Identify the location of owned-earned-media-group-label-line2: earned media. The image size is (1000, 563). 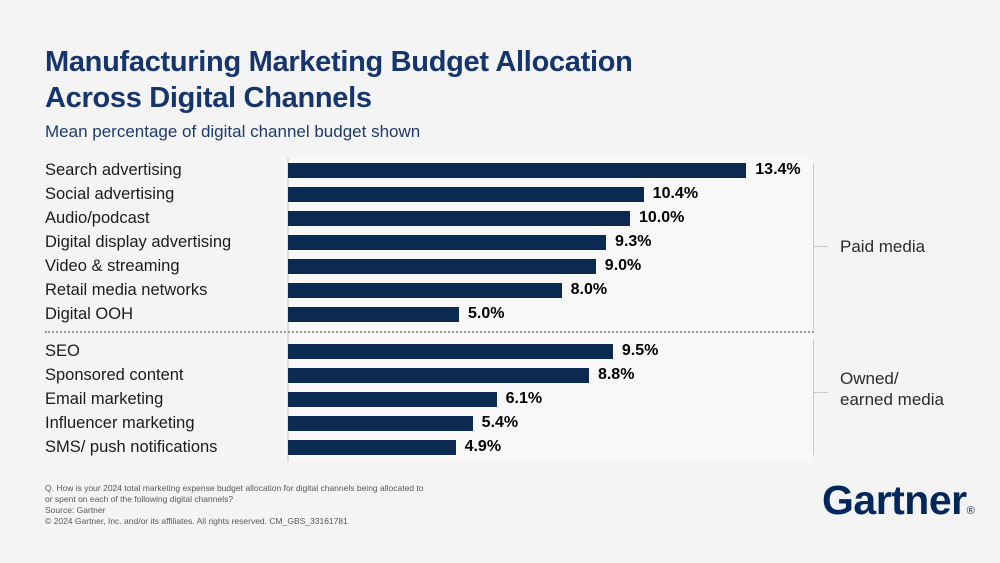
(892, 399).